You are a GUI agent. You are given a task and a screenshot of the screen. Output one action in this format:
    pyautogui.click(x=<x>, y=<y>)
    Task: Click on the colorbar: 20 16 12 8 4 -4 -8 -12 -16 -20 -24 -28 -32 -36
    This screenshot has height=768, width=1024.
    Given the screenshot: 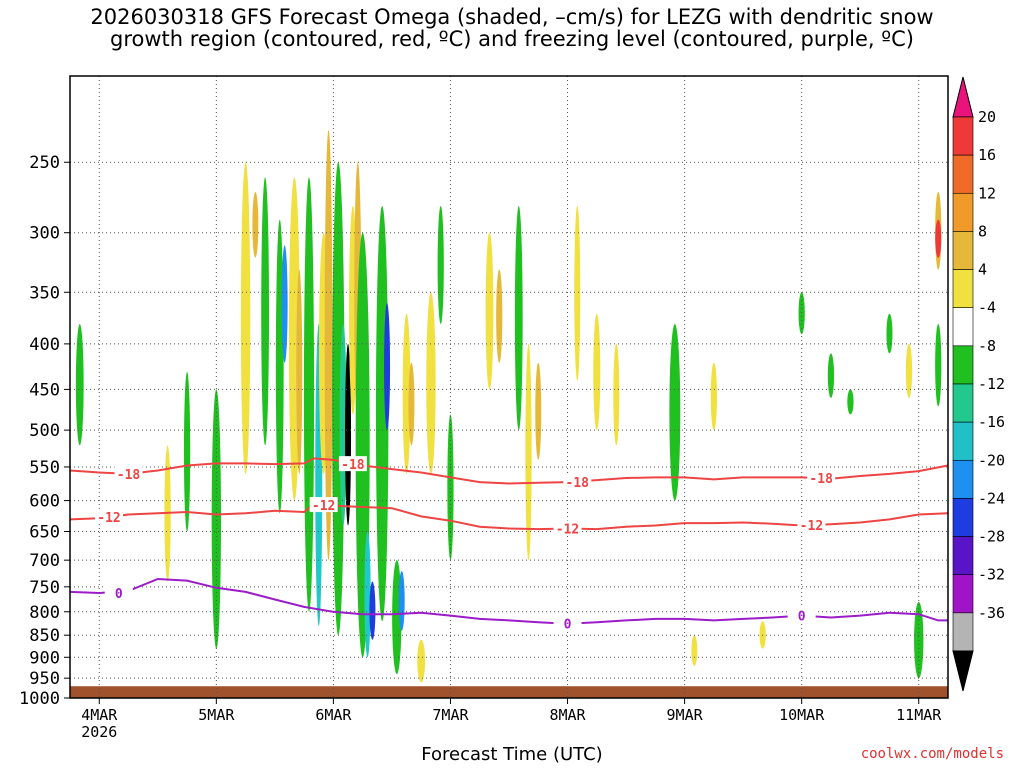 What is the action you would take?
    pyautogui.click(x=978, y=384)
    